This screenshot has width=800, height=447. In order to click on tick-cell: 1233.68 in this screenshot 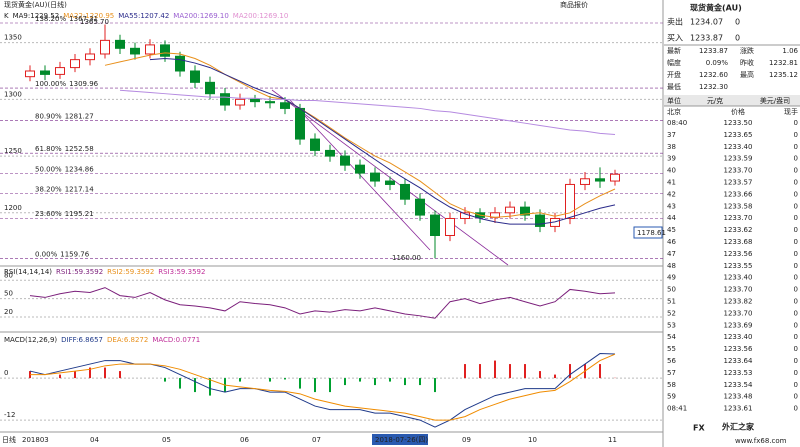, I will do `click(738, 242)`.